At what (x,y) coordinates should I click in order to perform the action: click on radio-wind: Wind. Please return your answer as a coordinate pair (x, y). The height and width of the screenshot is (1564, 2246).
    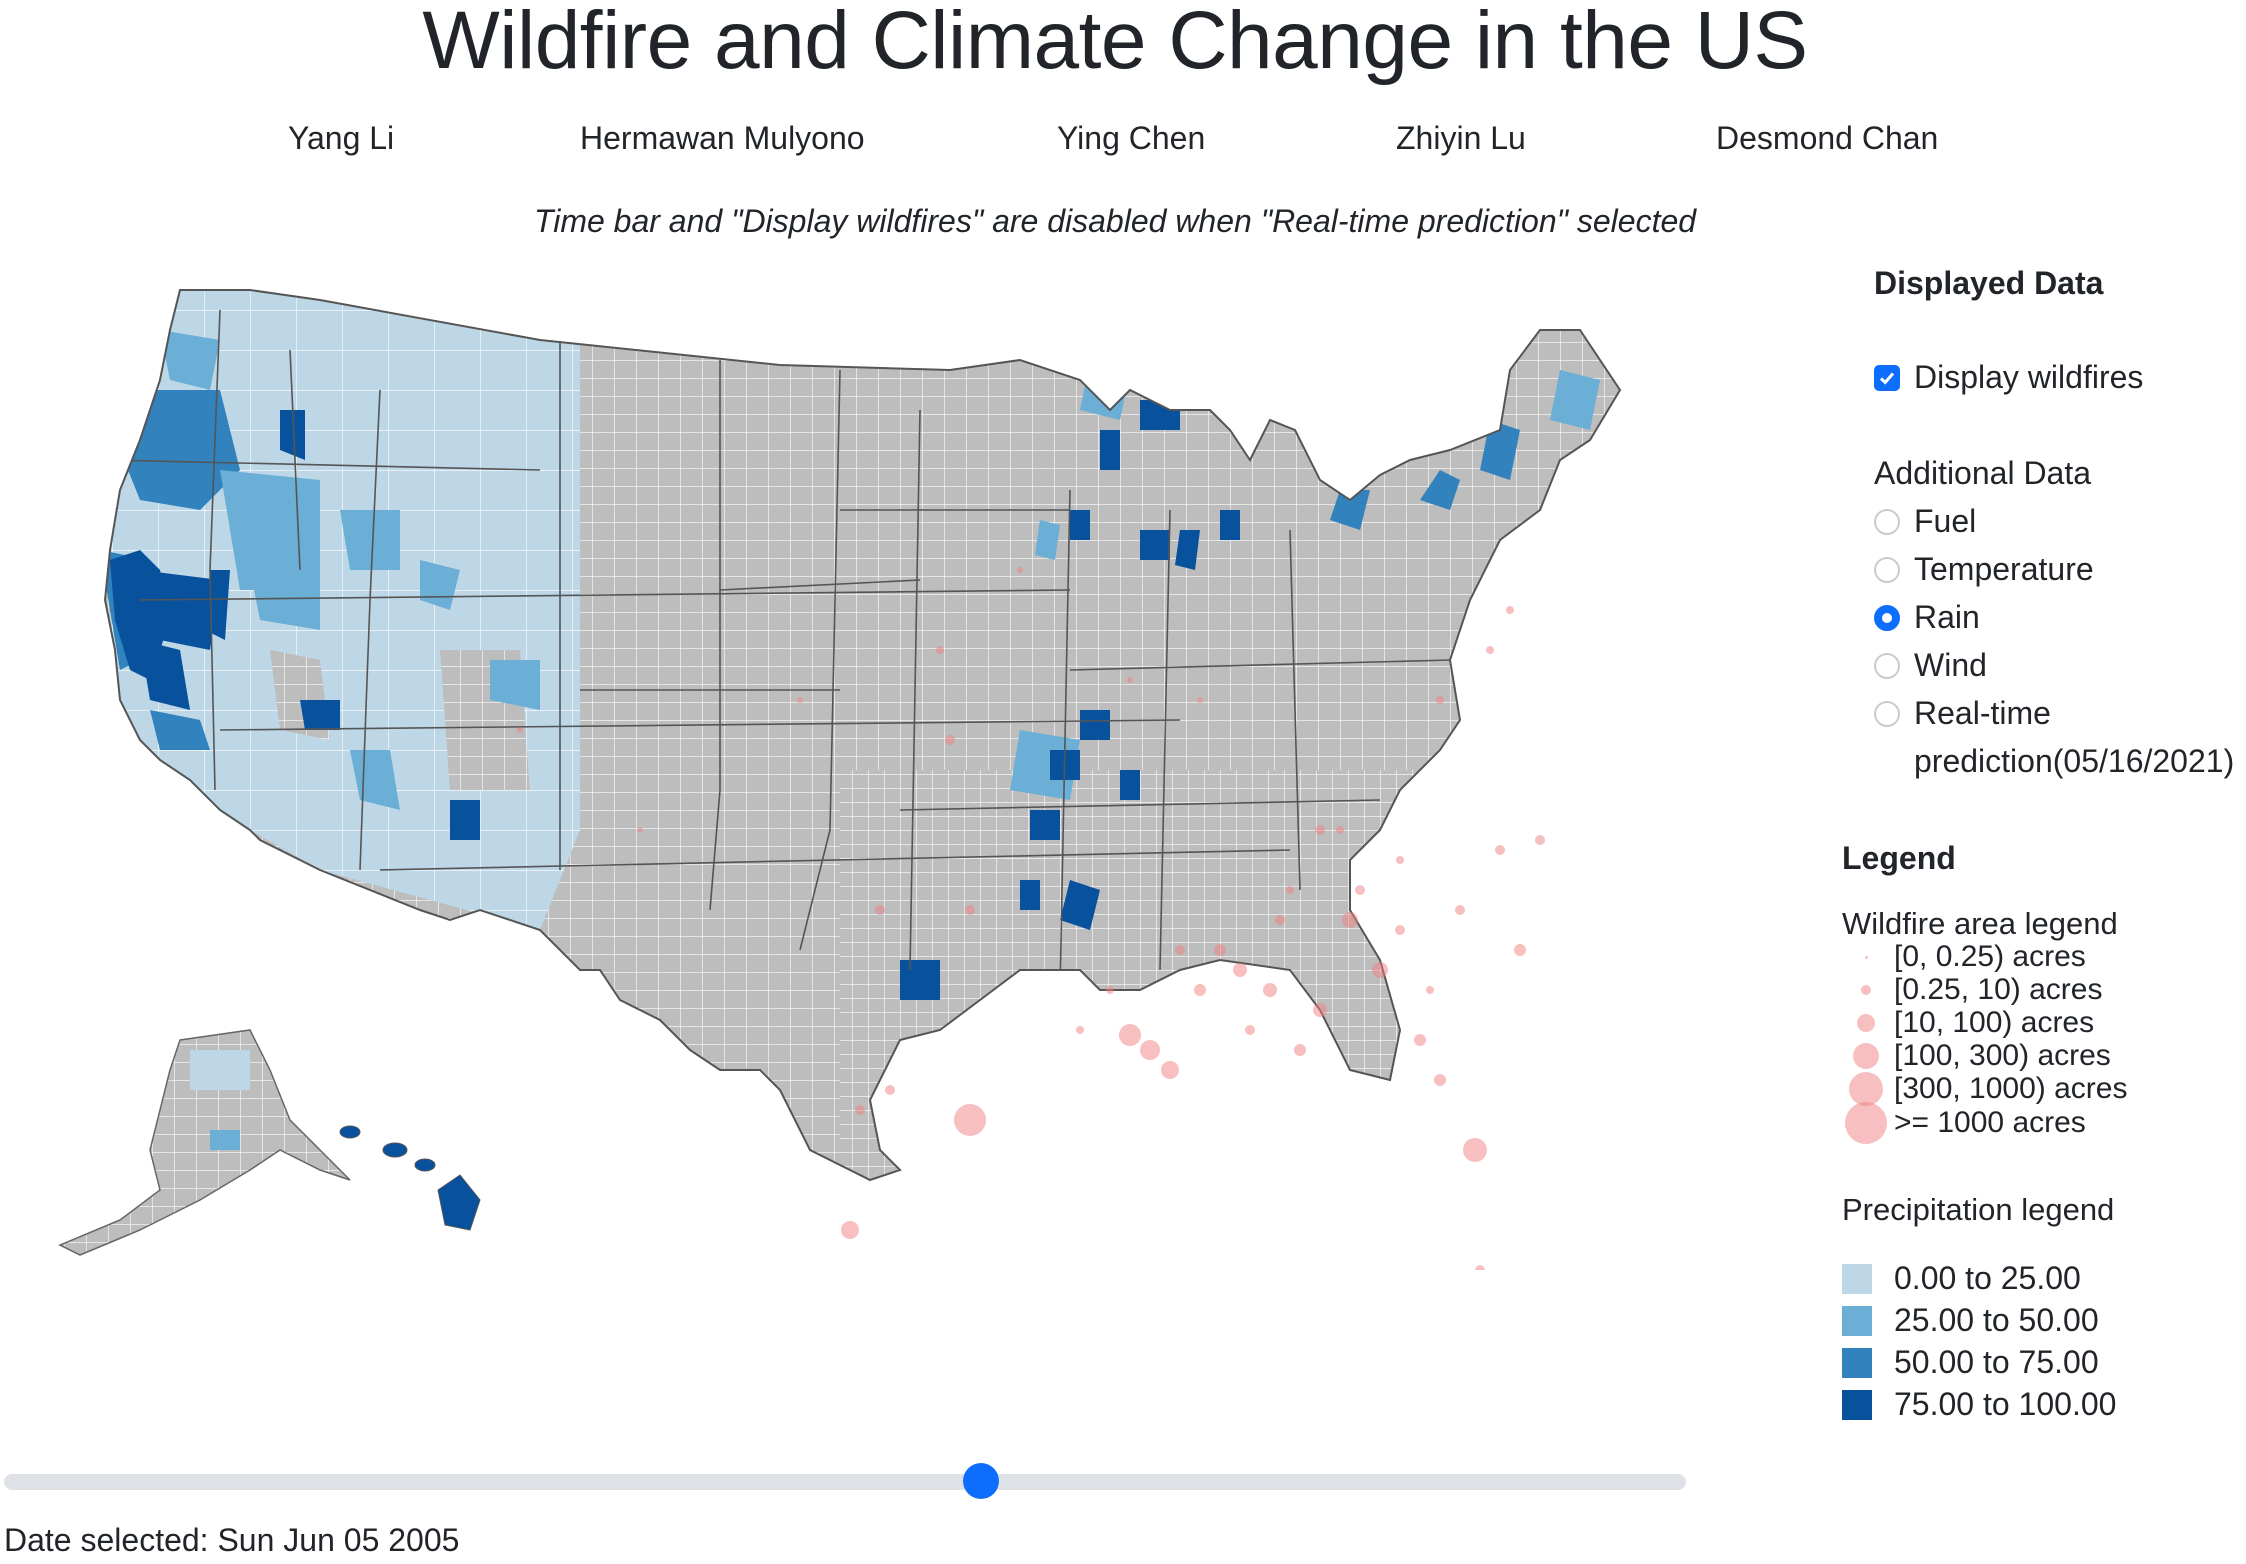
    Looking at the image, I should click on (1930, 665).